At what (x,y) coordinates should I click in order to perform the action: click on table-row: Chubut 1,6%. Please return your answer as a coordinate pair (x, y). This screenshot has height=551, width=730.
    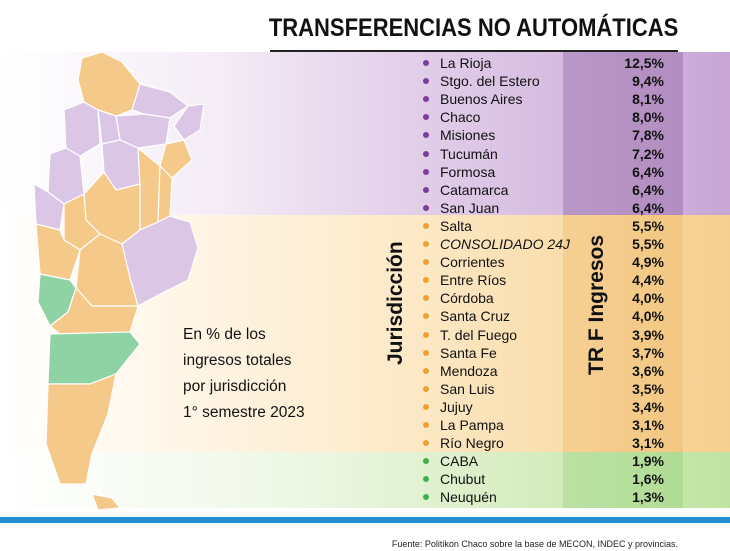
    Looking at the image, I should click on (541, 479).